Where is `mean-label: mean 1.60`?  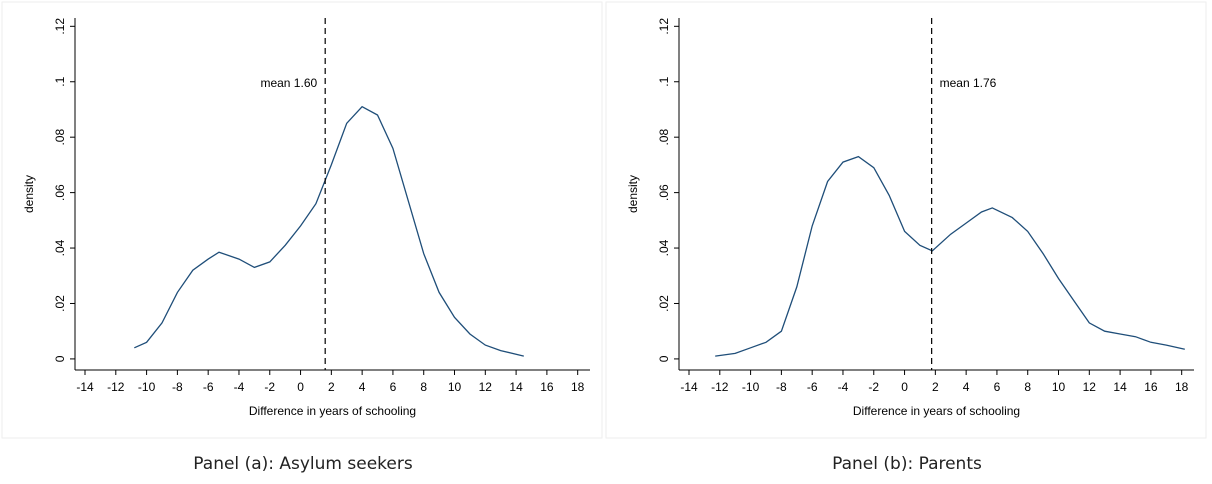 mean-label: mean 1.60 is located at coordinates (288, 83).